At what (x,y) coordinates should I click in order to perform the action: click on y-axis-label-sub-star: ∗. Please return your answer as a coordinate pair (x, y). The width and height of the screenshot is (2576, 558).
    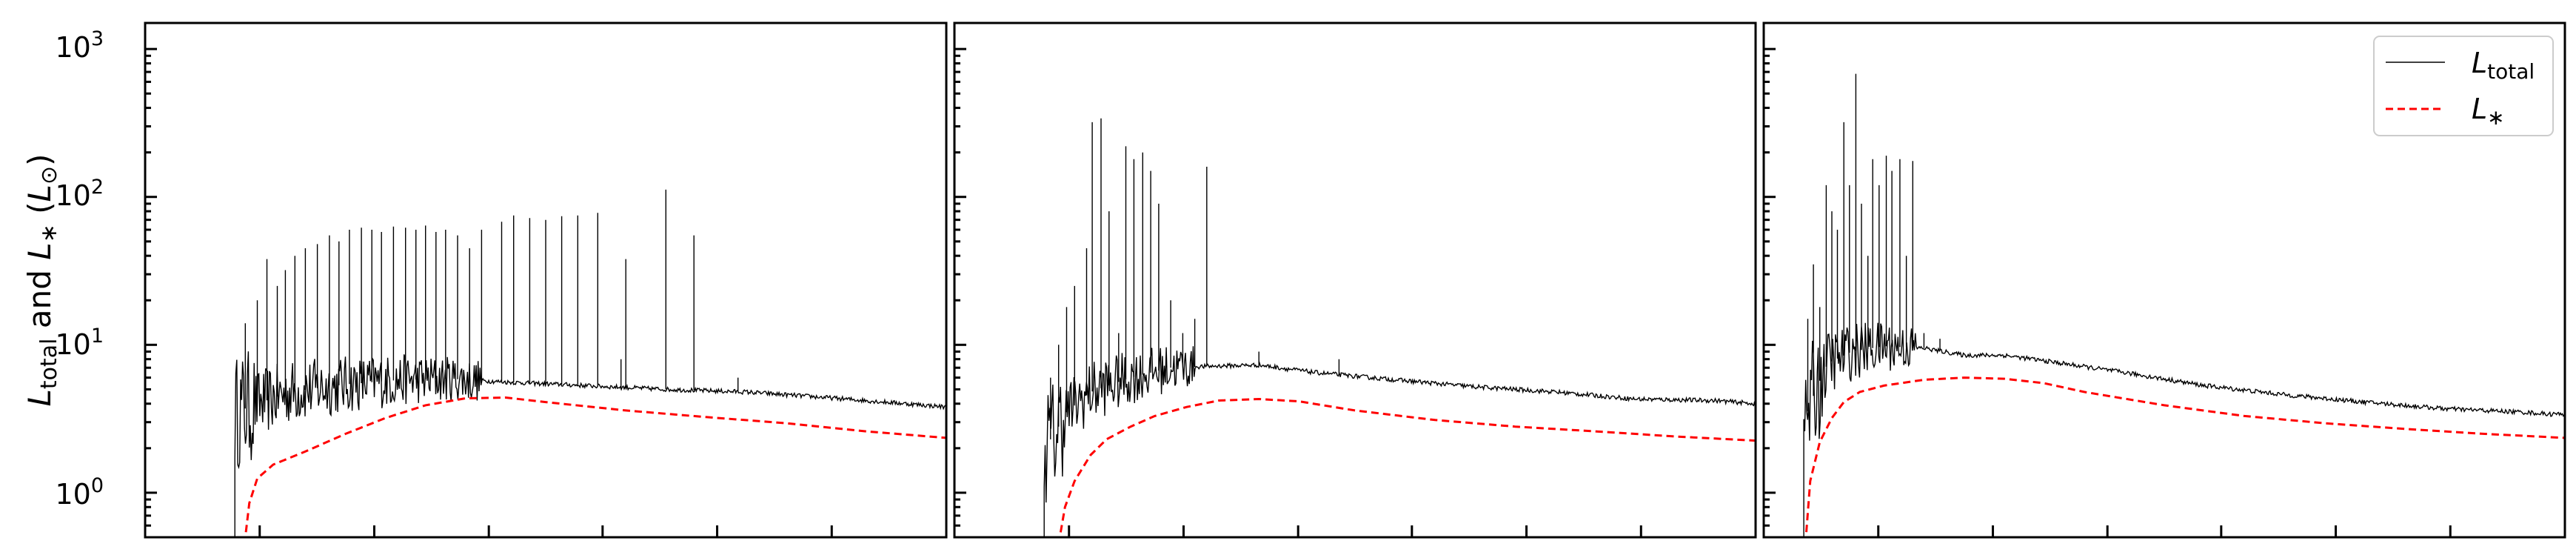
    Looking at the image, I should click on (49, 233).